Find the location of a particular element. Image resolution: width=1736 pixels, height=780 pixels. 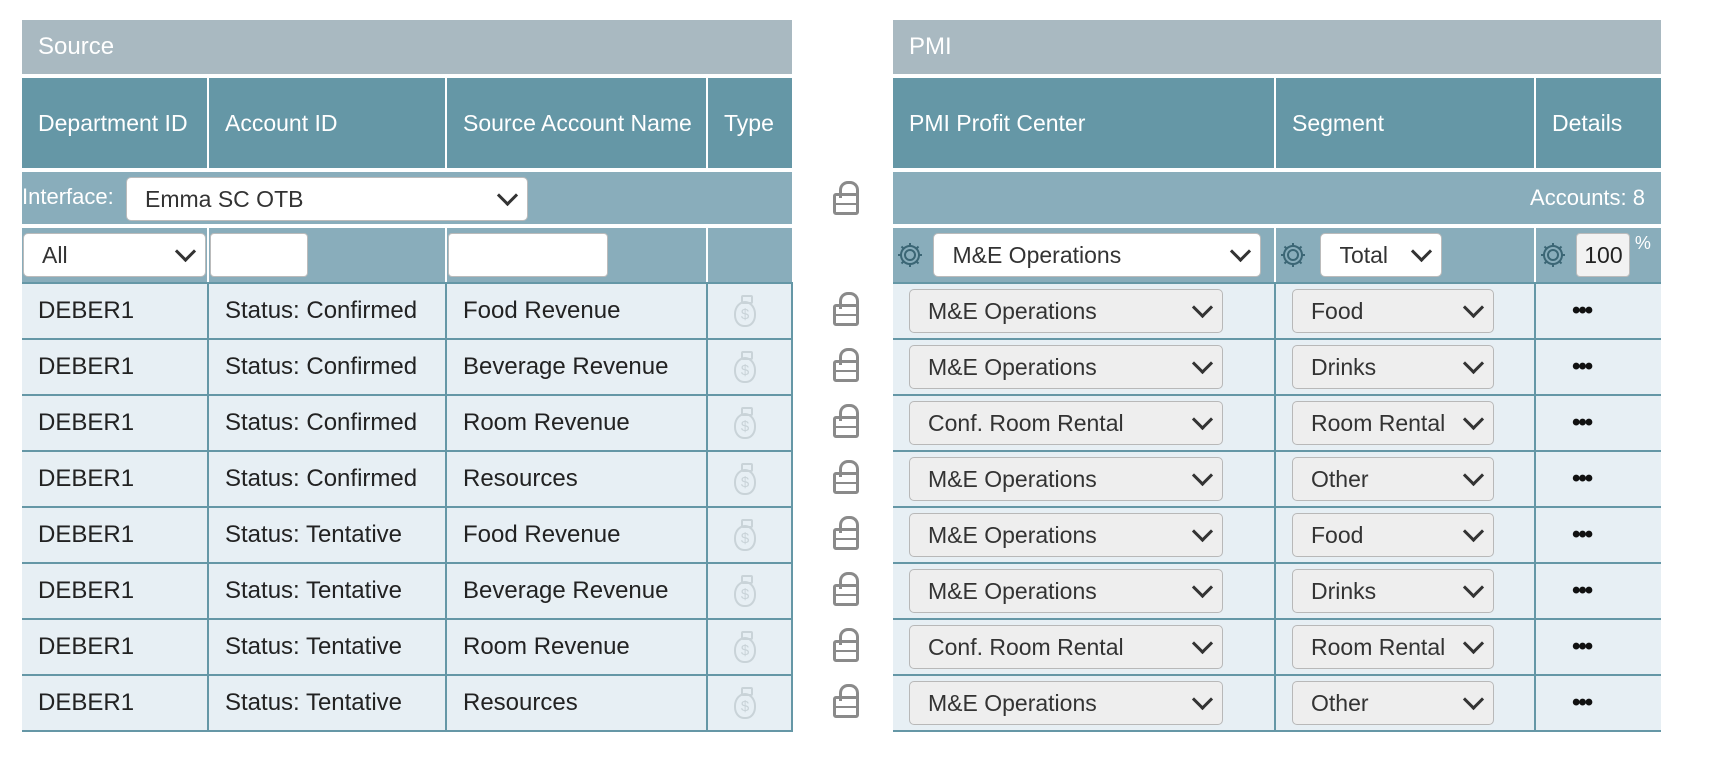

column-header-account-id: Account ID is located at coordinates (327, 123).